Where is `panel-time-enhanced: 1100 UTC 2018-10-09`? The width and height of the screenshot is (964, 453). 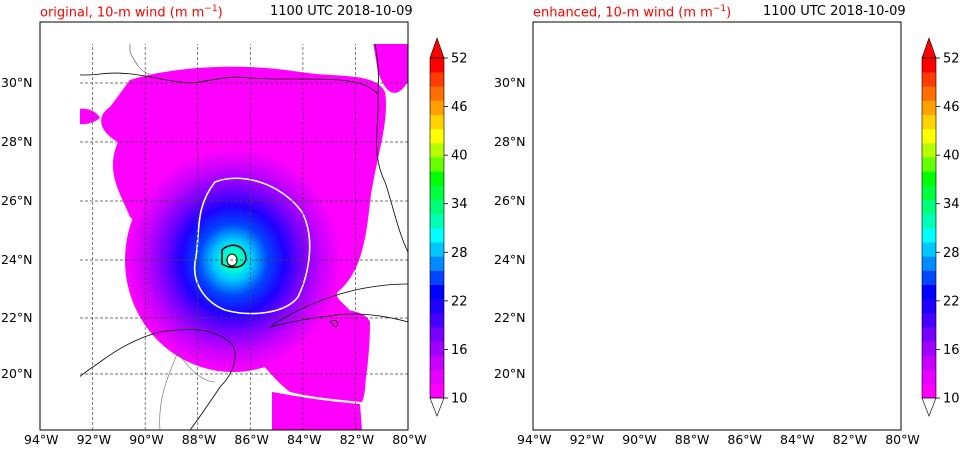
panel-time-enhanced: 1100 UTC 2018-10-09 is located at coordinates (834, 11).